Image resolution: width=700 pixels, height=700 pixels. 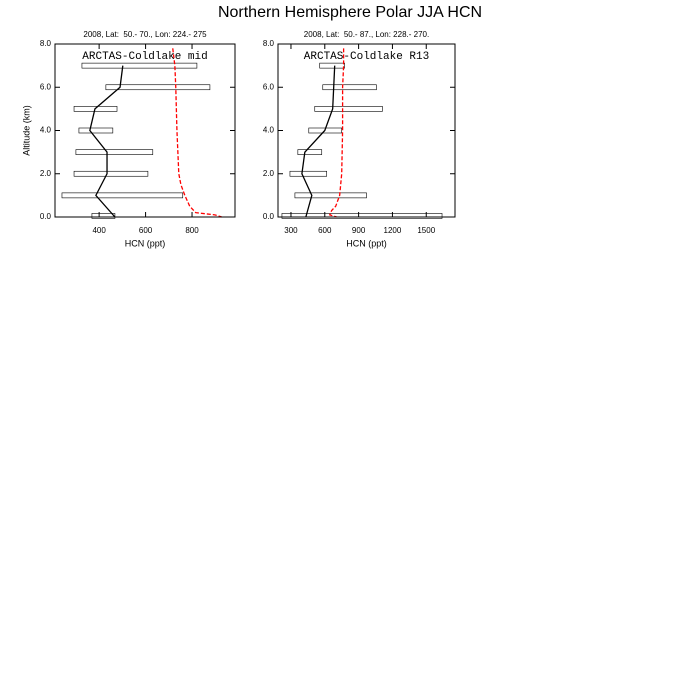 What do you see at coordinates (291, 230) in the screenshot?
I see `x-tick-label: 300` at bounding box center [291, 230].